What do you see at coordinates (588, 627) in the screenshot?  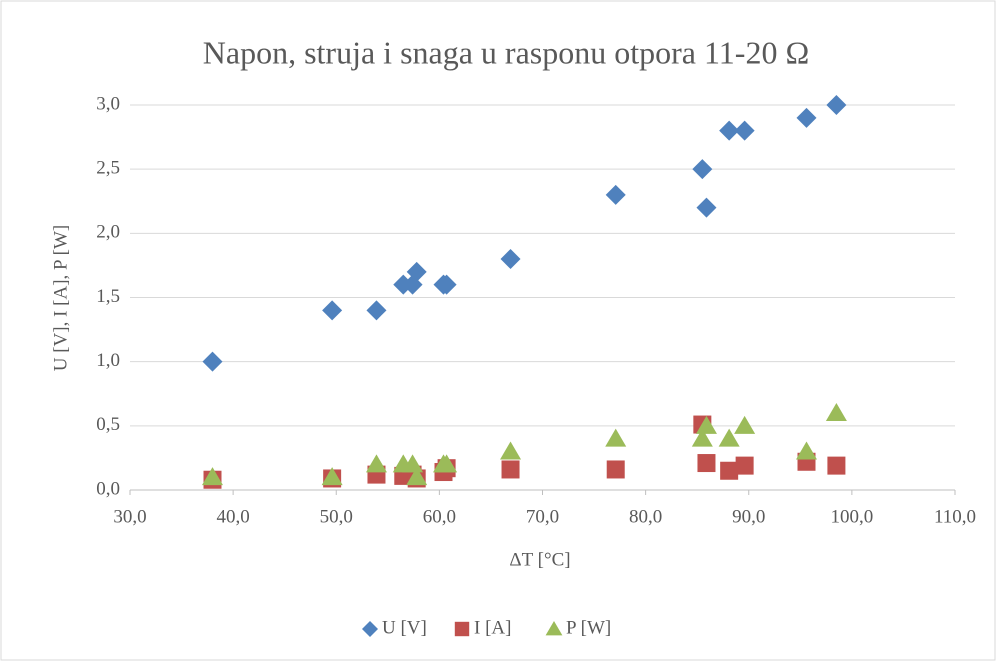 I see `legend-label: P [W]` at bounding box center [588, 627].